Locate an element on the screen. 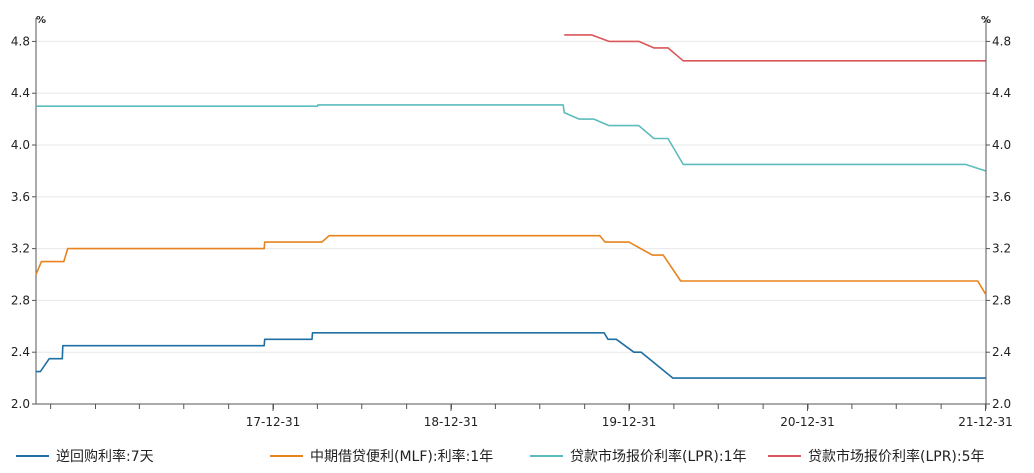 The height and width of the screenshot is (473, 1034). x-tick-label: 21-12-31 is located at coordinates (985, 422).